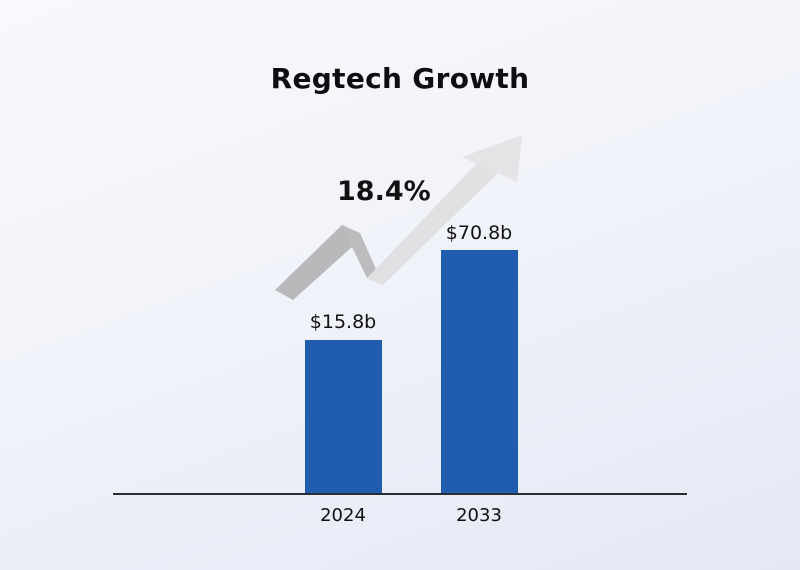 This screenshot has height=570, width=800. What do you see at coordinates (343, 322) in the screenshot?
I see `bar-value-label-2024: $15.8b` at bounding box center [343, 322].